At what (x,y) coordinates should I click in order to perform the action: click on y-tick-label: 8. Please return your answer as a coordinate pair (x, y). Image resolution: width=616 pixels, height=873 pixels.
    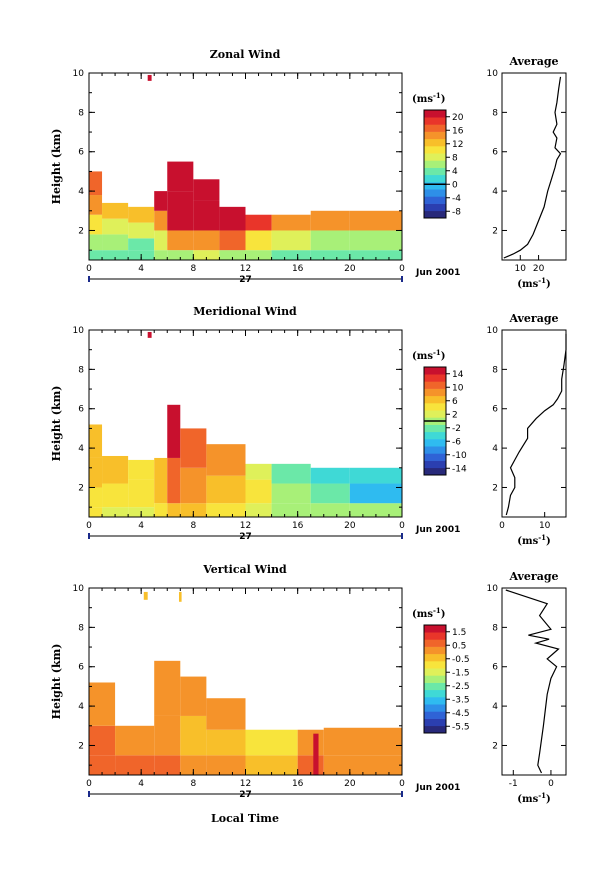
    Looking at the image, I should click on (81, 370).